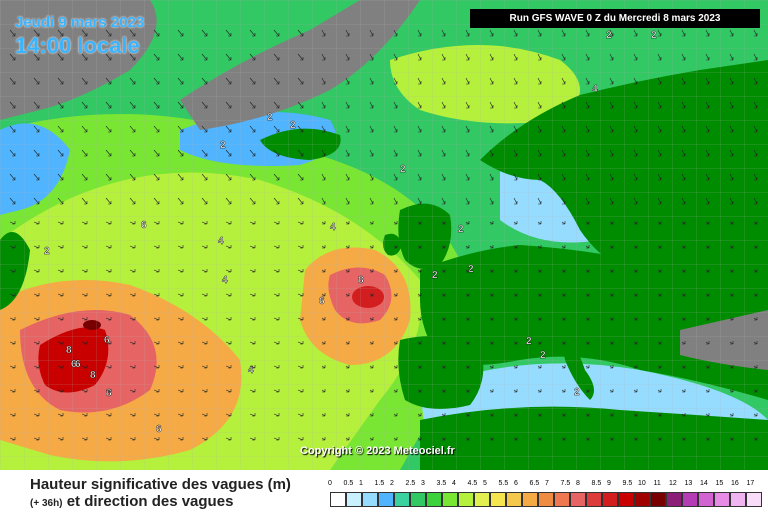  Describe the element at coordinates (392, 483) in the screenshot. I see `color-scale-tick: 2` at that location.